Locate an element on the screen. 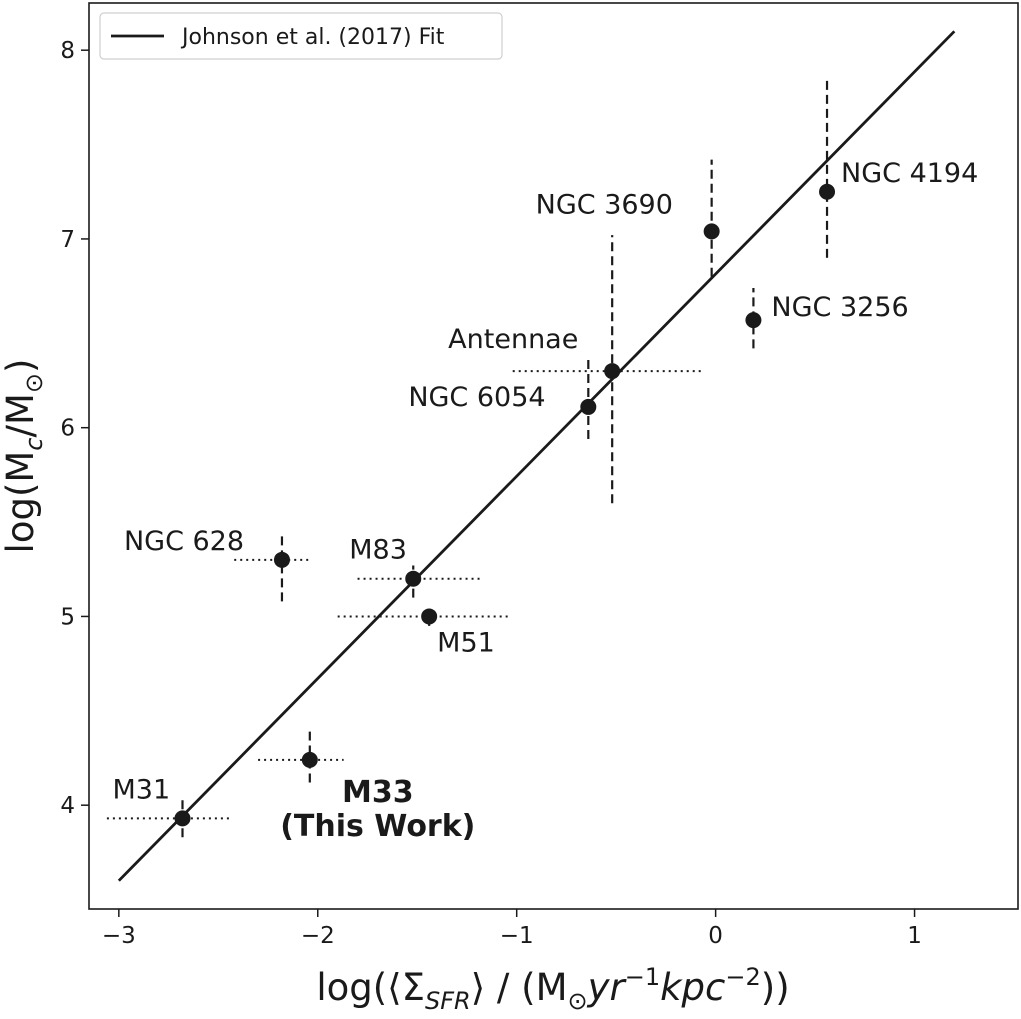  data-point-m83 is located at coordinates (413, 578).